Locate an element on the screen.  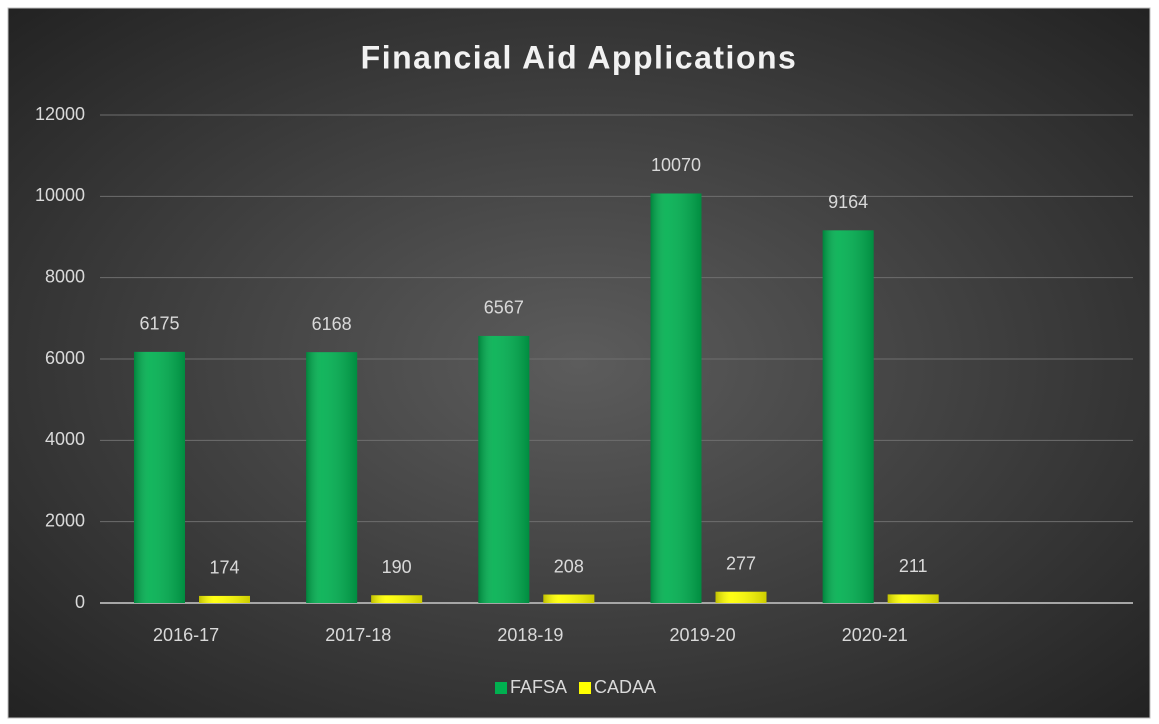
data-label: 6567 is located at coordinates (504, 308).